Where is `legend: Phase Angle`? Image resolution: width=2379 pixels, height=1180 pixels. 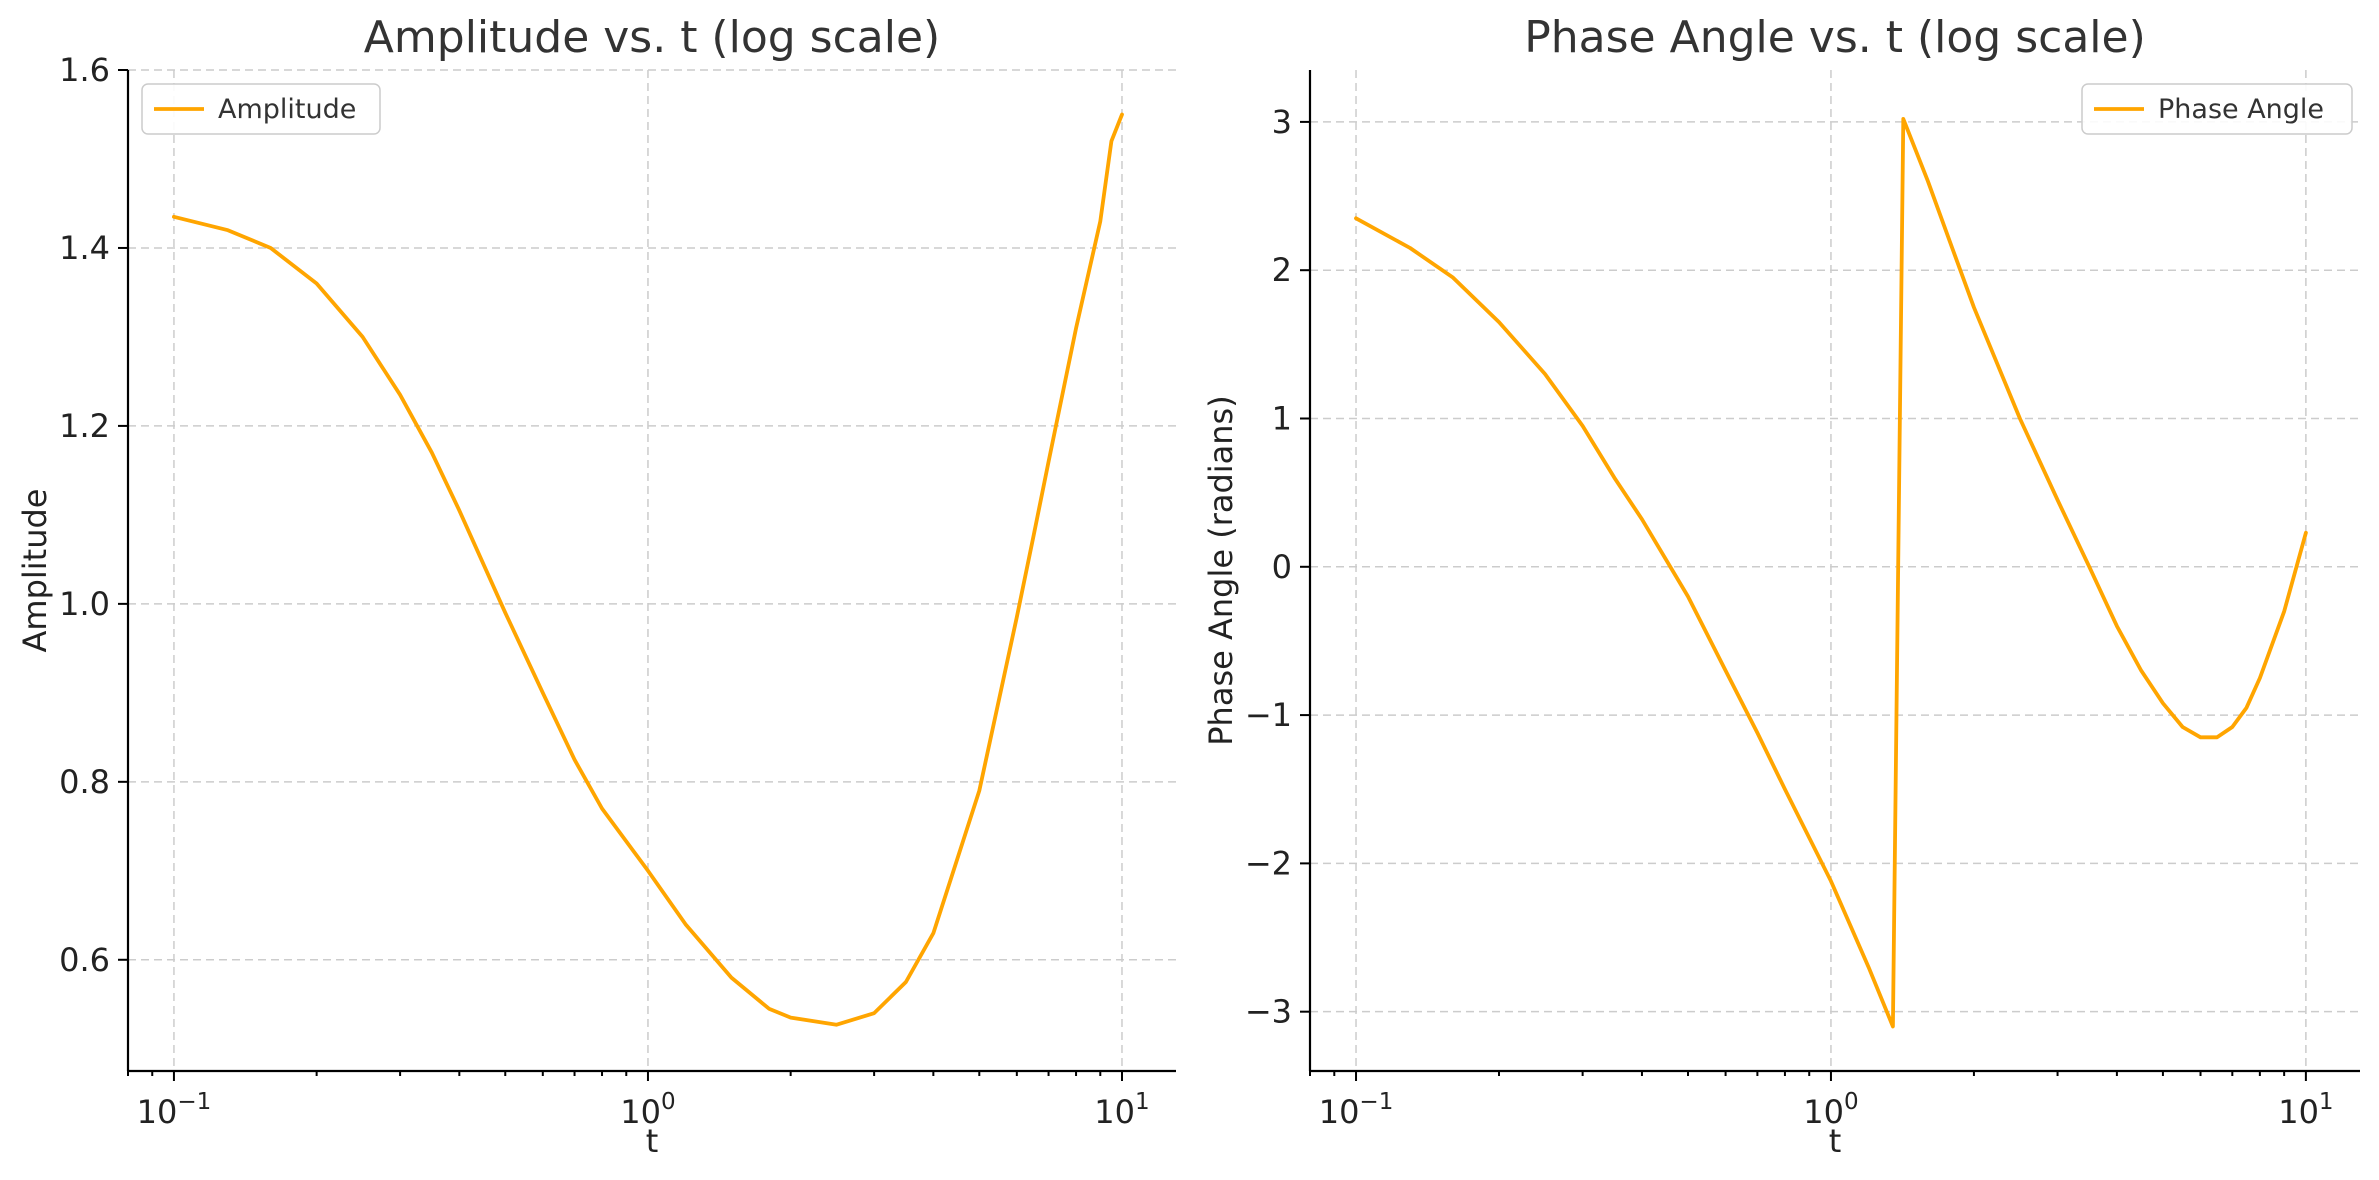
legend: Phase Angle is located at coordinates (2217, 109).